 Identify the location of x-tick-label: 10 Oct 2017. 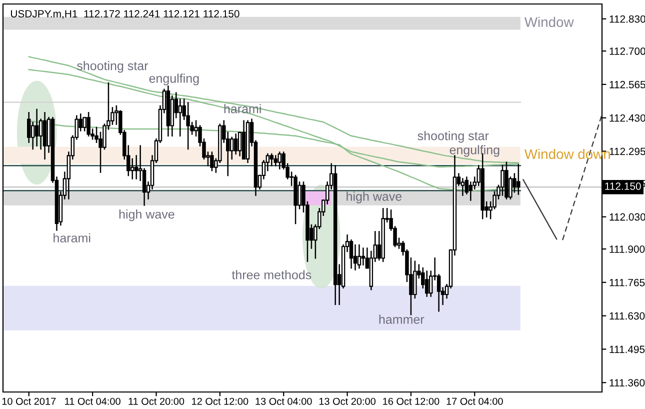
(29, 401).